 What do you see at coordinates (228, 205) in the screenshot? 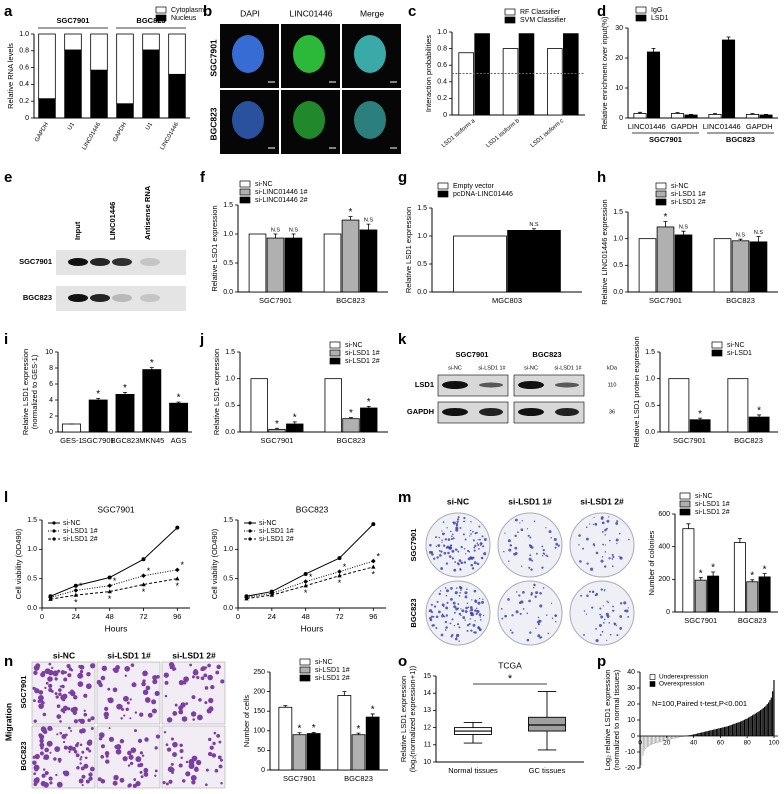
I see `y-tick-label: 1.5` at bounding box center [228, 205].